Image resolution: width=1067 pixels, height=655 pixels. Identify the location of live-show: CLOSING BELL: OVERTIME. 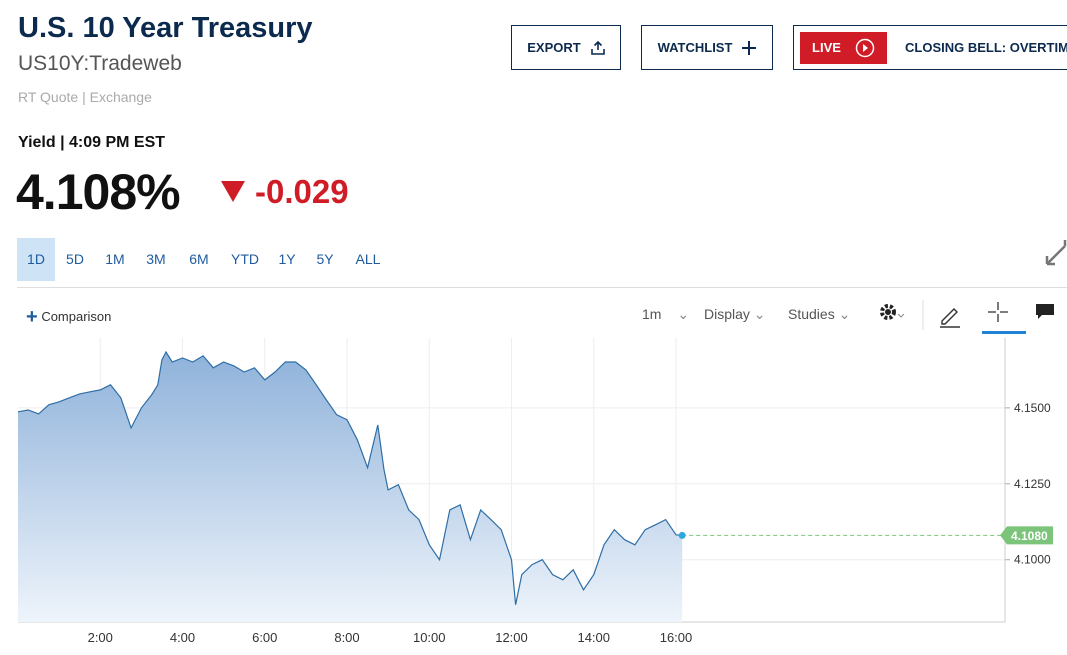
(986, 47).